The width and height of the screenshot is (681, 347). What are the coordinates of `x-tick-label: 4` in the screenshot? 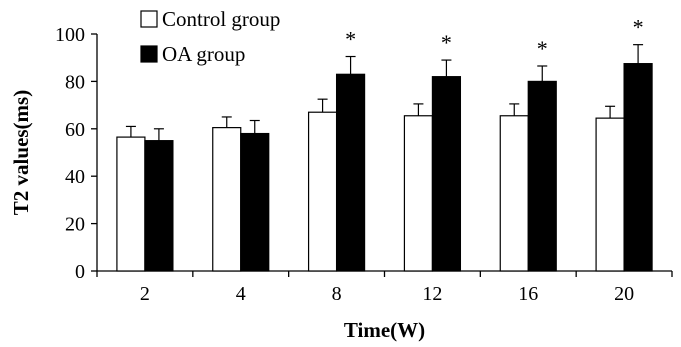 It's located at (241, 294).